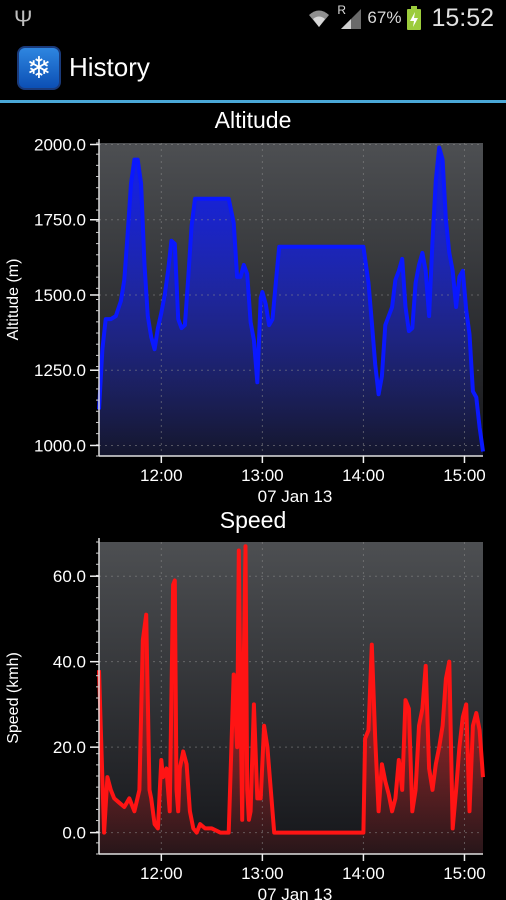 This screenshot has width=506, height=900. I want to click on page-title: History, so click(109, 67).